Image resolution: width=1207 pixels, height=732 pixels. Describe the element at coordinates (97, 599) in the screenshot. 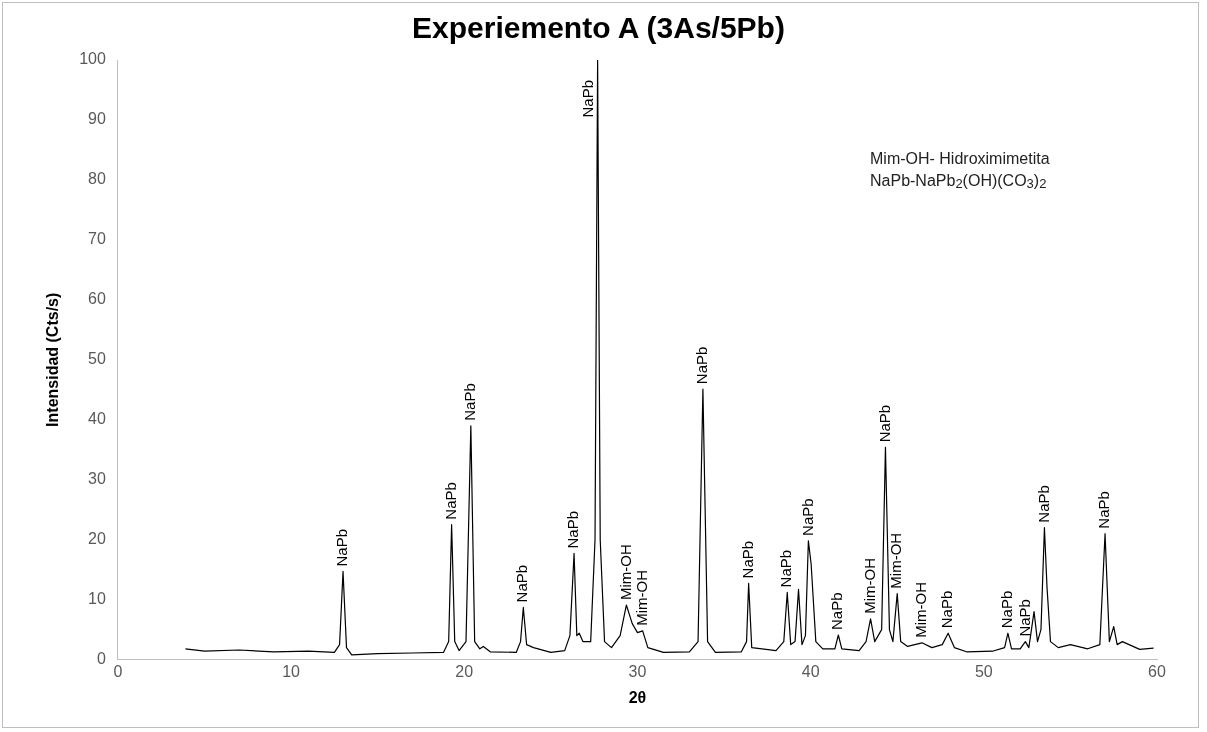

I see `y-tick-label: 10` at that location.